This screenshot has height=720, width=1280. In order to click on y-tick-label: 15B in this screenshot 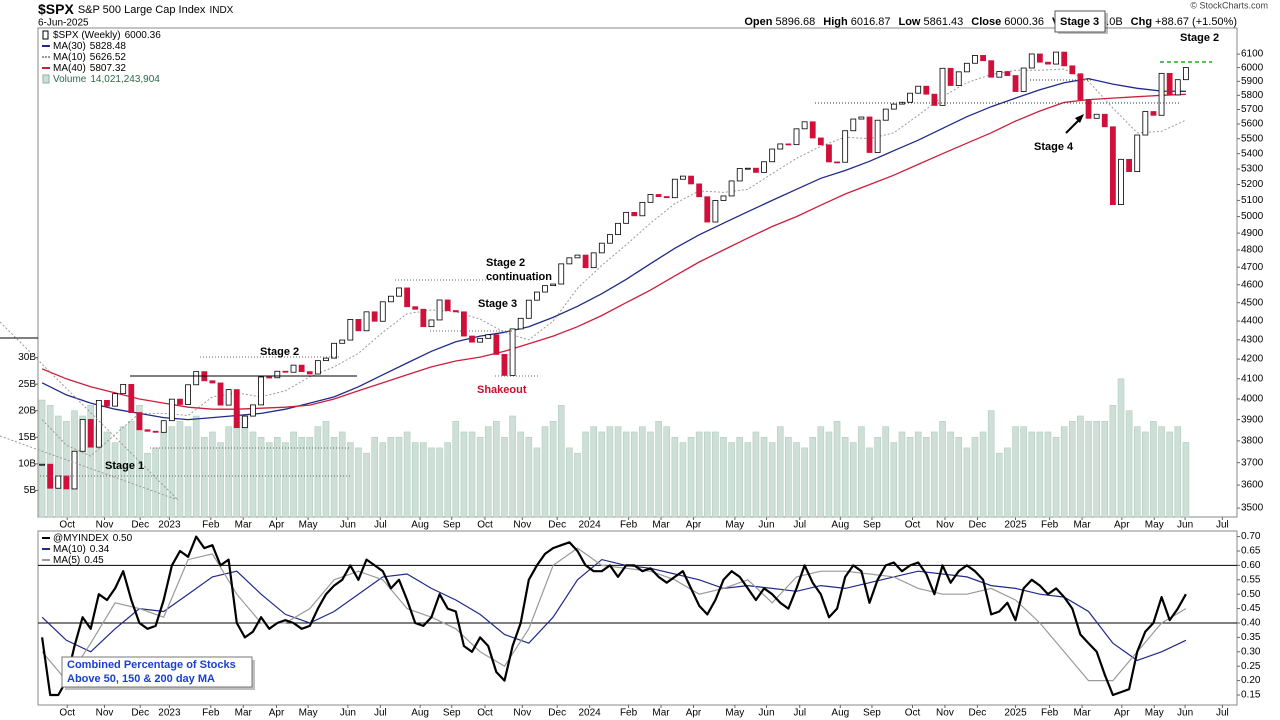, I will do `click(27, 437)`.